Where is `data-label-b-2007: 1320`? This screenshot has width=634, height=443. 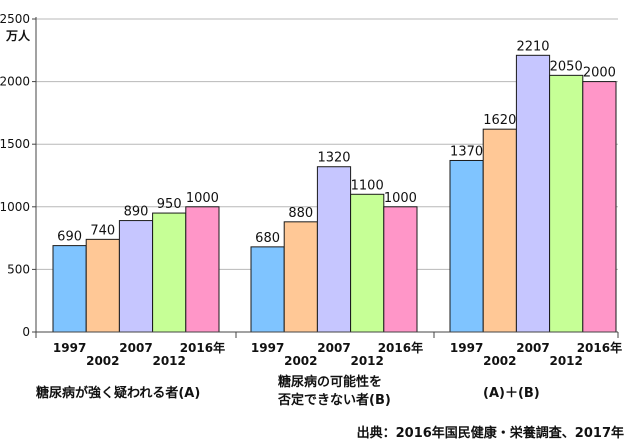 data-label-b-2007: 1320 is located at coordinates (333, 158).